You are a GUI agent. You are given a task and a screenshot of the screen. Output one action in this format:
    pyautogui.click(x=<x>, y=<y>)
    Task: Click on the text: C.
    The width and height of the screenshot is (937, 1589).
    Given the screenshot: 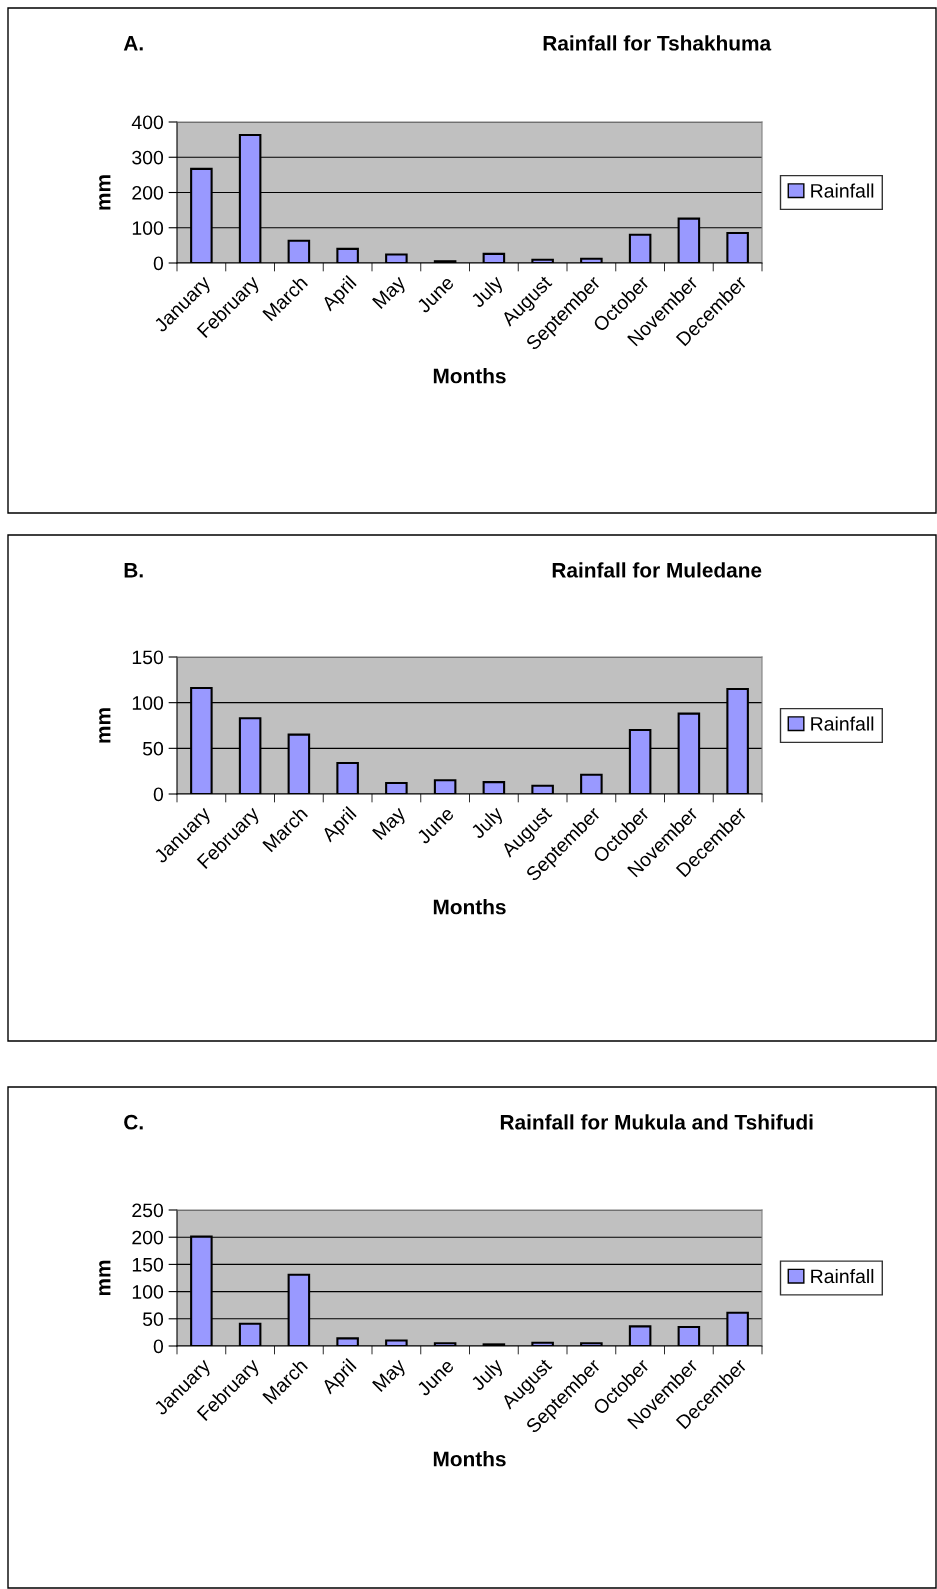 What is the action you would take?
    pyautogui.click(x=133, y=1122)
    